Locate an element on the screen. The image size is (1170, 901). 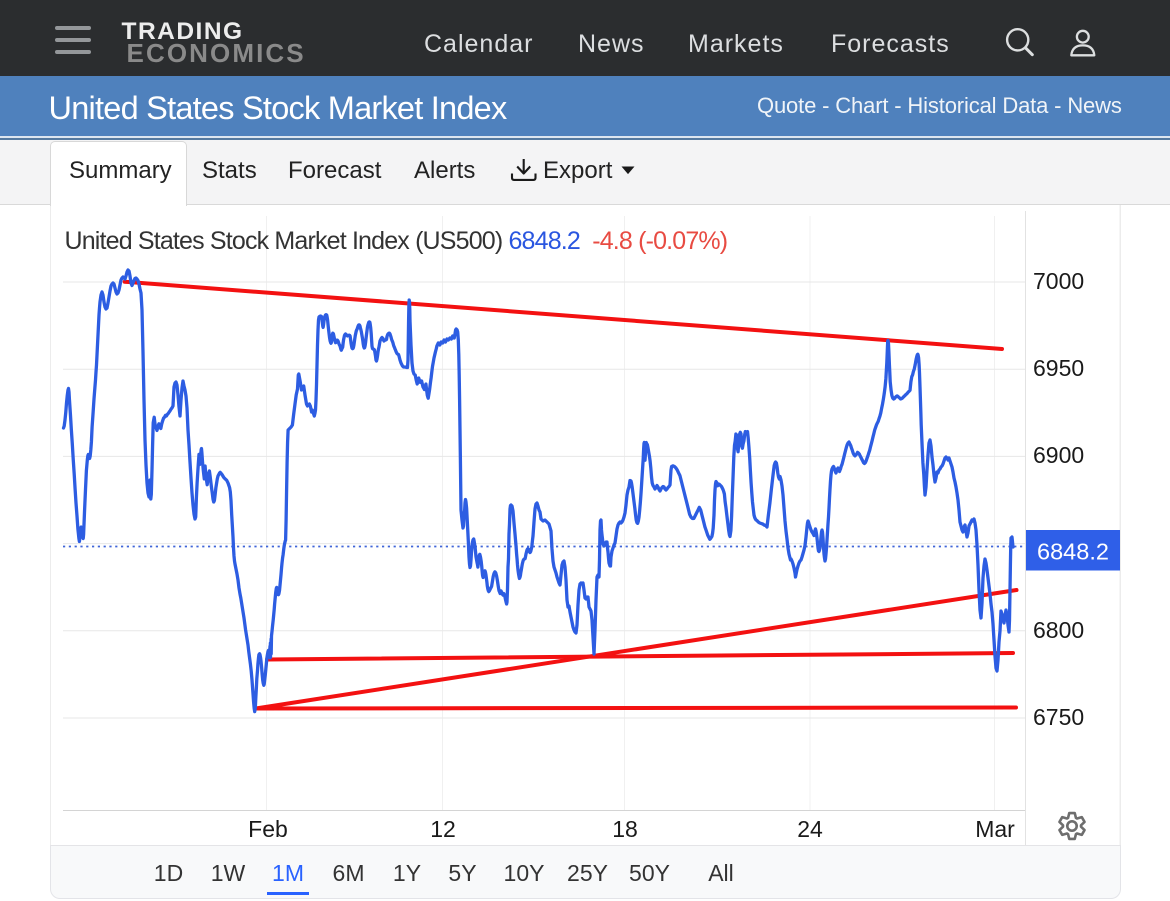
svg-text: 6750 is located at coordinates (1058, 717).